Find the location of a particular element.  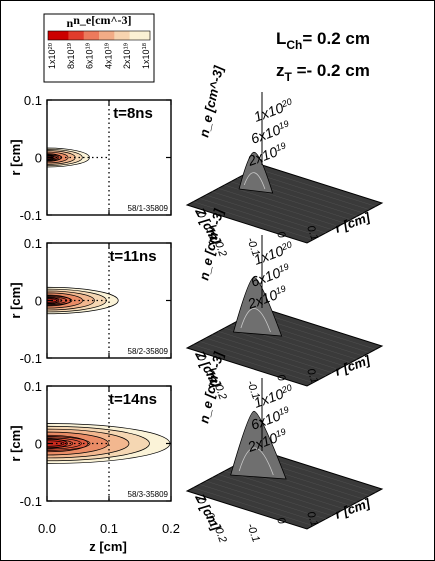

legend-tick: 1x1020 is located at coordinates (52, 55).